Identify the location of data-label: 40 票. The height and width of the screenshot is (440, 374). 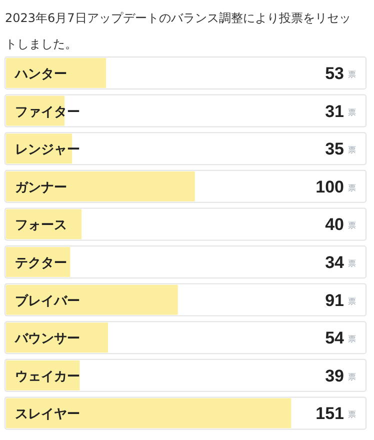
(340, 224).